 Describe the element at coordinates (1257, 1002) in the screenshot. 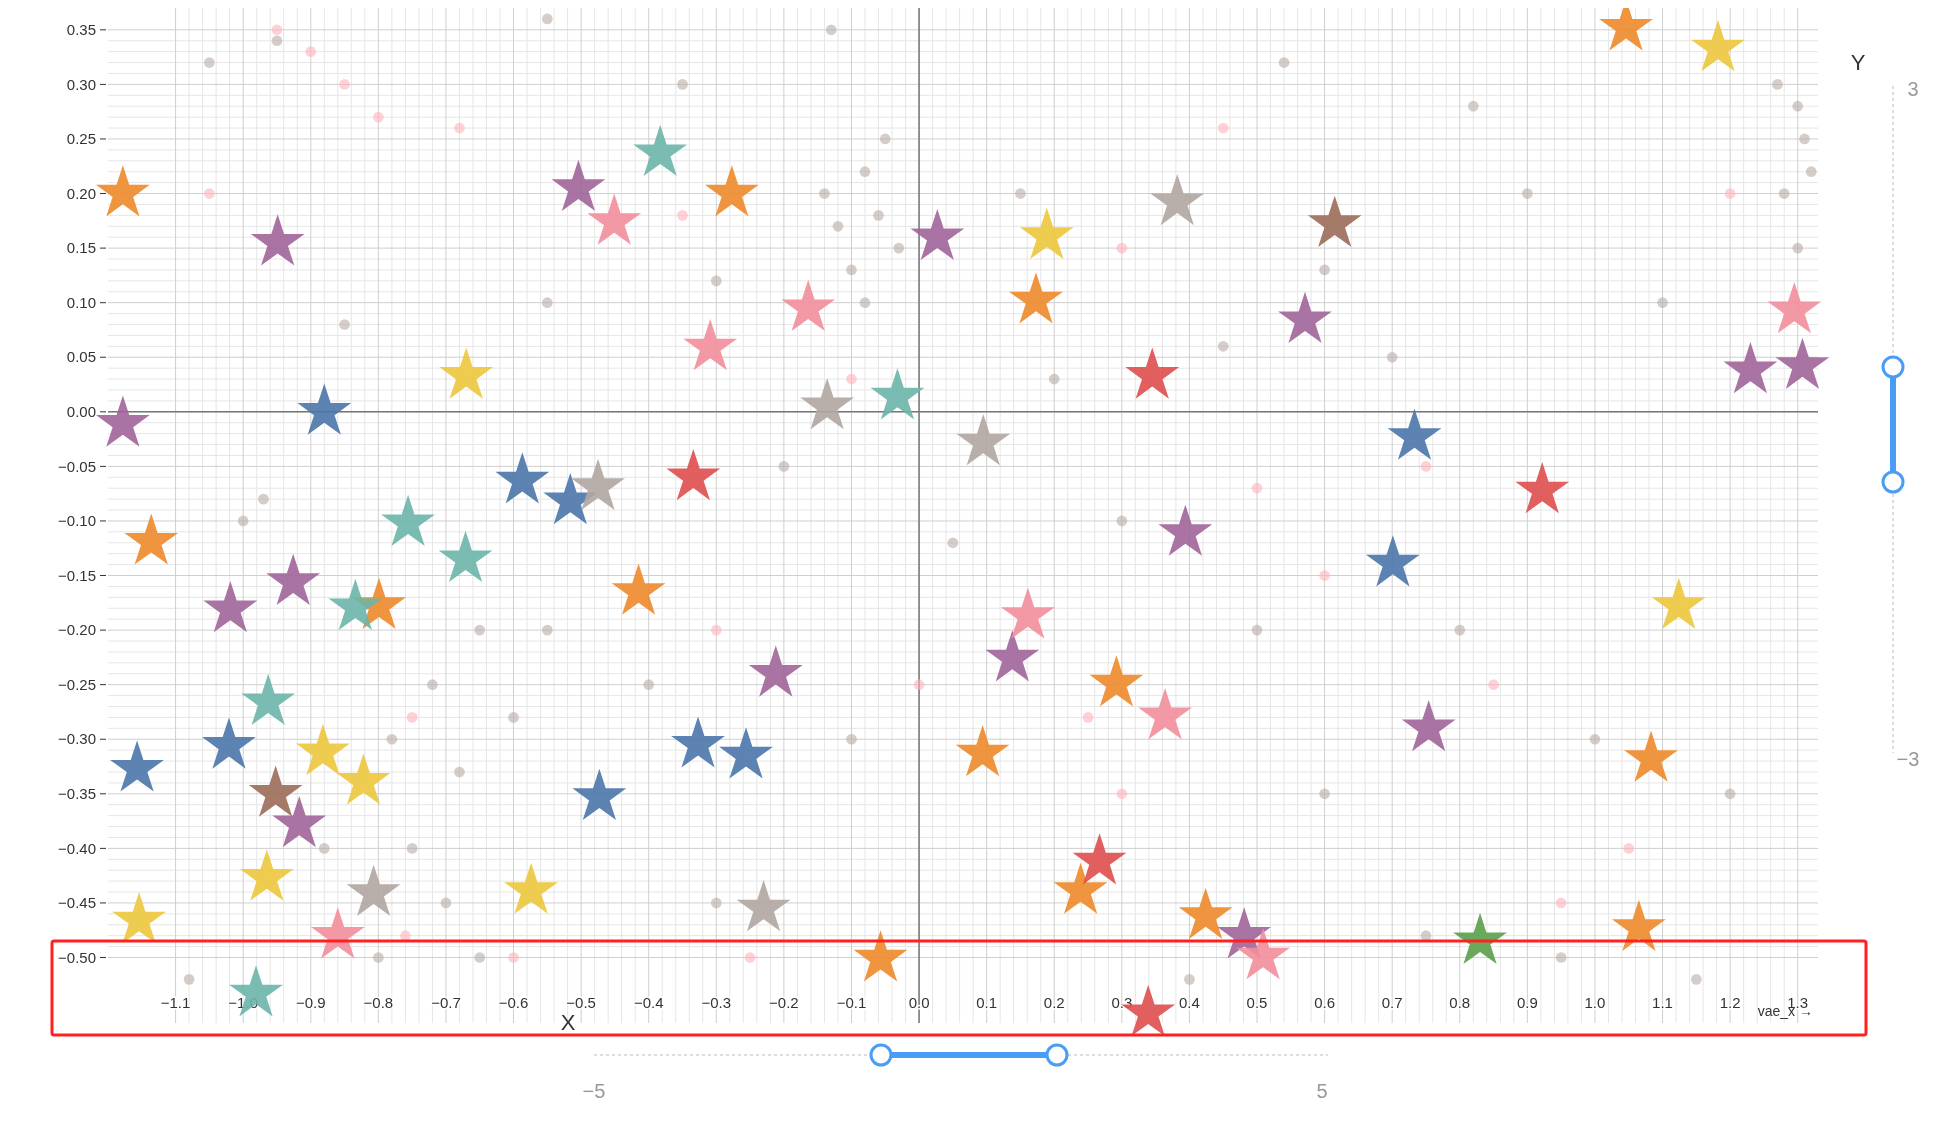

I see `x-tick-label: 0.5` at that location.